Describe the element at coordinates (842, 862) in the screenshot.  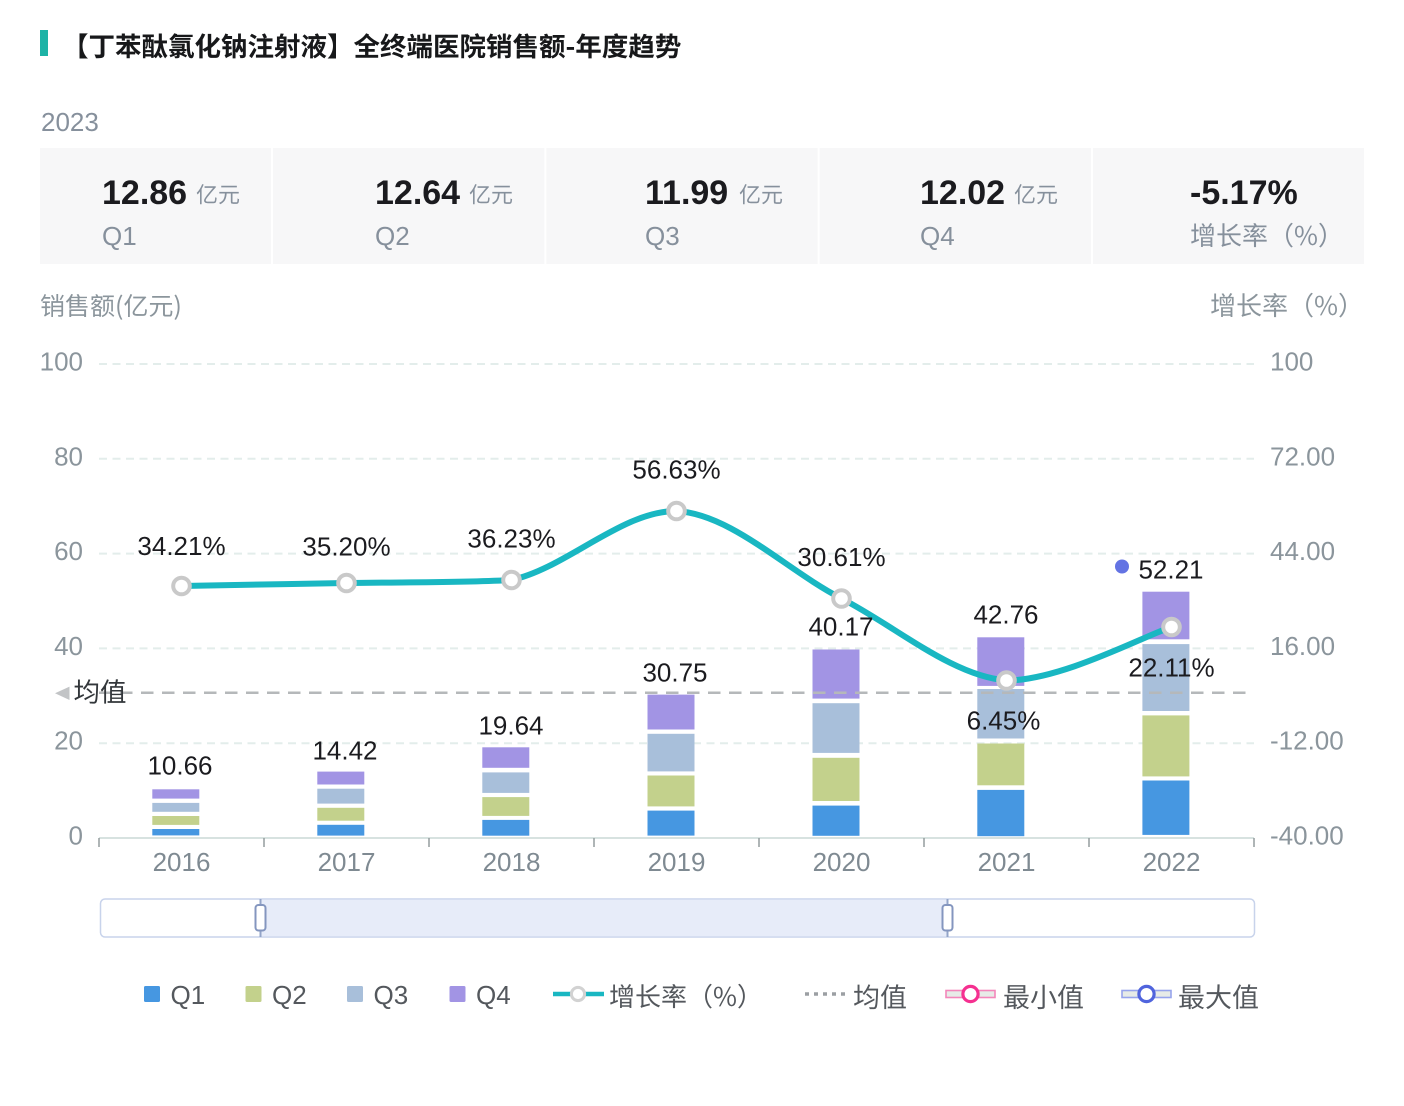
I see `svg-text: 2020` at that location.